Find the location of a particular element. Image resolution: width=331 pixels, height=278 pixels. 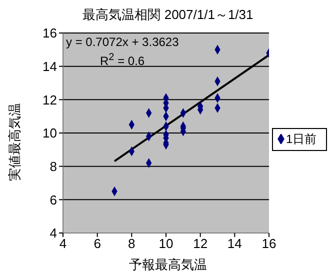

x-tick-label: 4 is located at coordinates (63, 244).